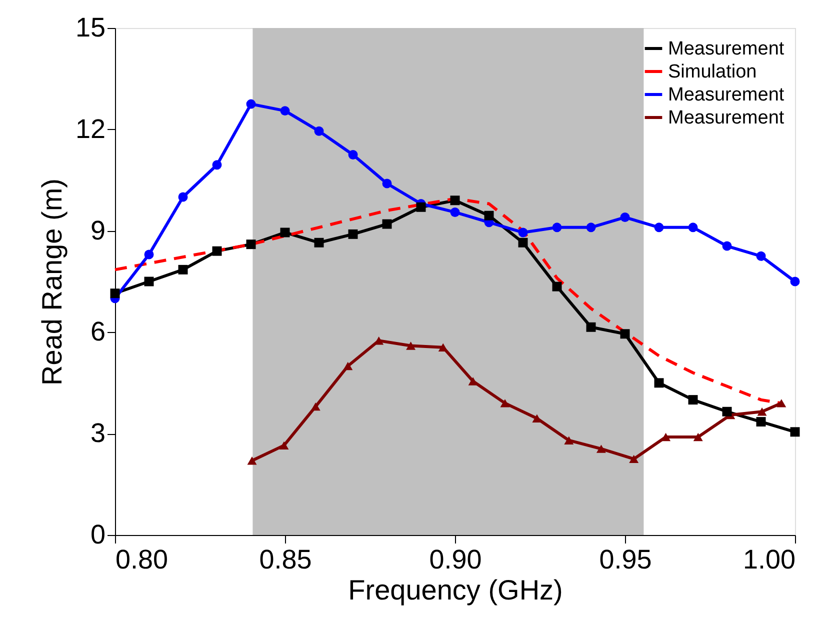 Image resolution: width=837 pixels, height=639 pixels. I want to click on y-tick-label: 9, so click(98, 230).